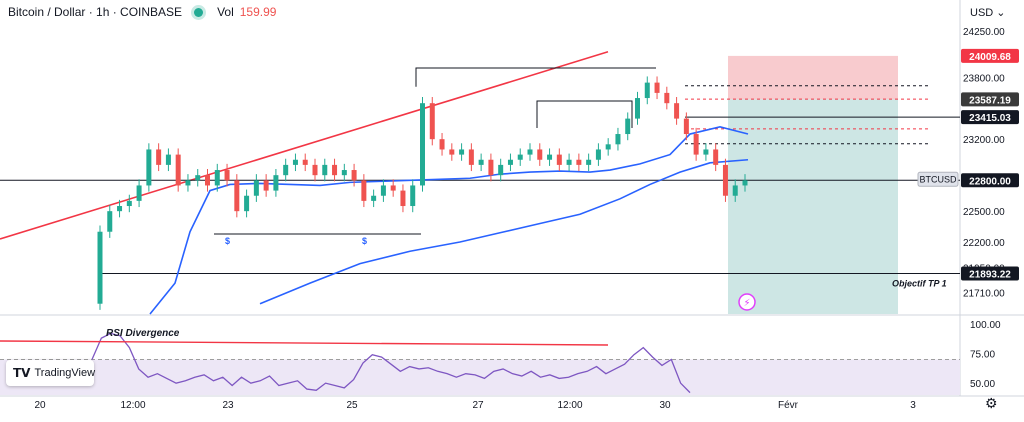 Image resolution: width=1024 pixels, height=422 pixels. What do you see at coordinates (584, 114) in the screenshot?
I see `range-line-mid` at bounding box center [584, 114].